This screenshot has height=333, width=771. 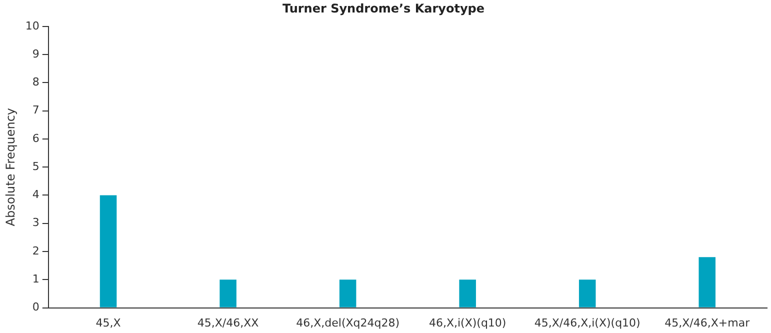 I want to click on y-axis-title: Absolute Frequency, so click(x=10, y=167).